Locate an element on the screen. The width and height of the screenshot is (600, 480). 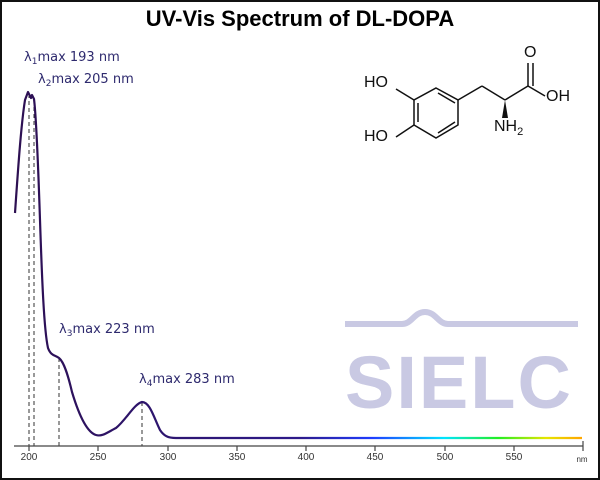
sielc-logo: SIELC is located at coordinates (459, 382).